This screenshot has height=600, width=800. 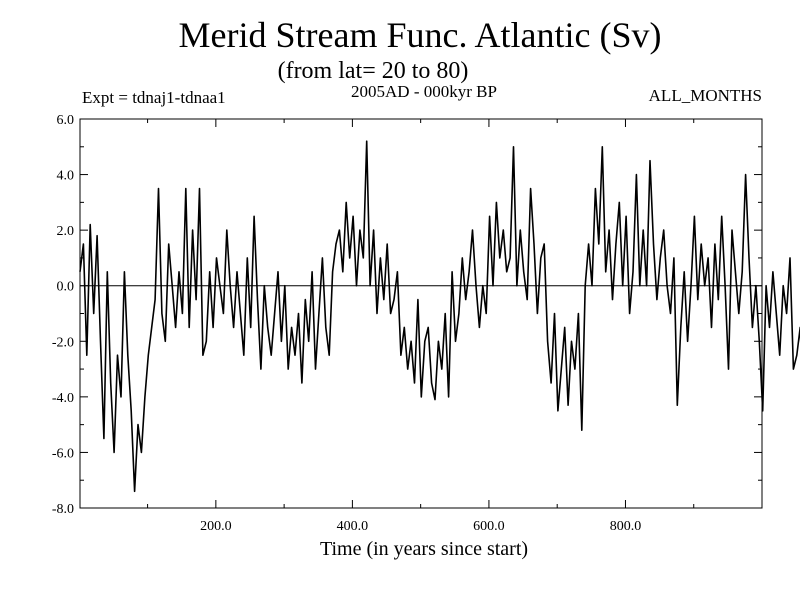 I want to click on y-tick-label: 0.0, so click(x=66, y=287).